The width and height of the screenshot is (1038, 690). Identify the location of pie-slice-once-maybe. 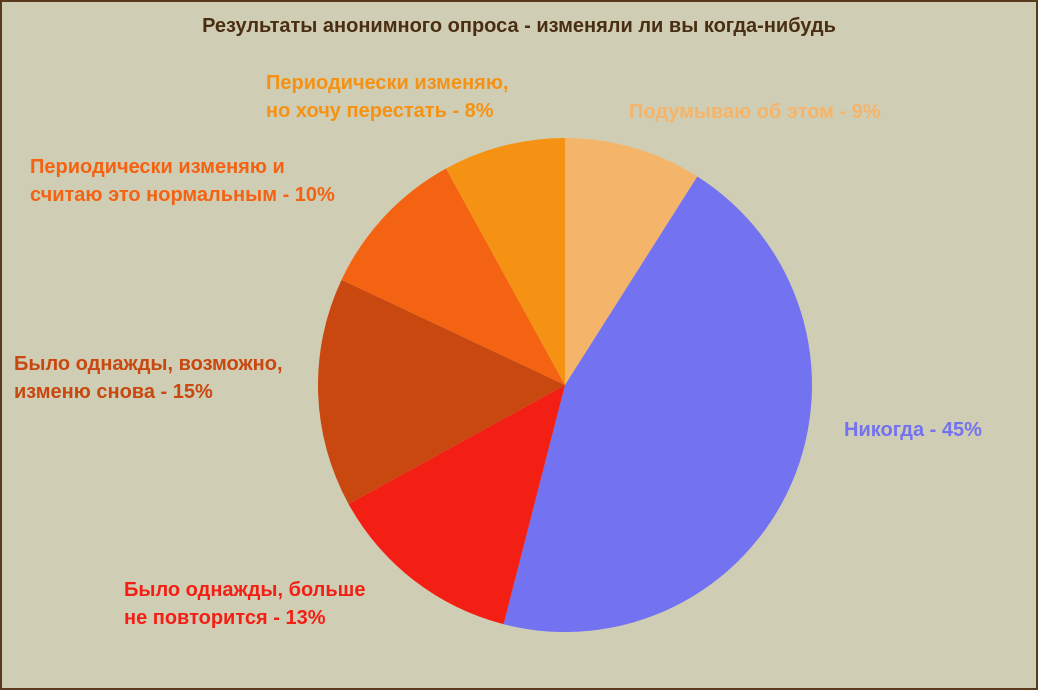
(441, 391).